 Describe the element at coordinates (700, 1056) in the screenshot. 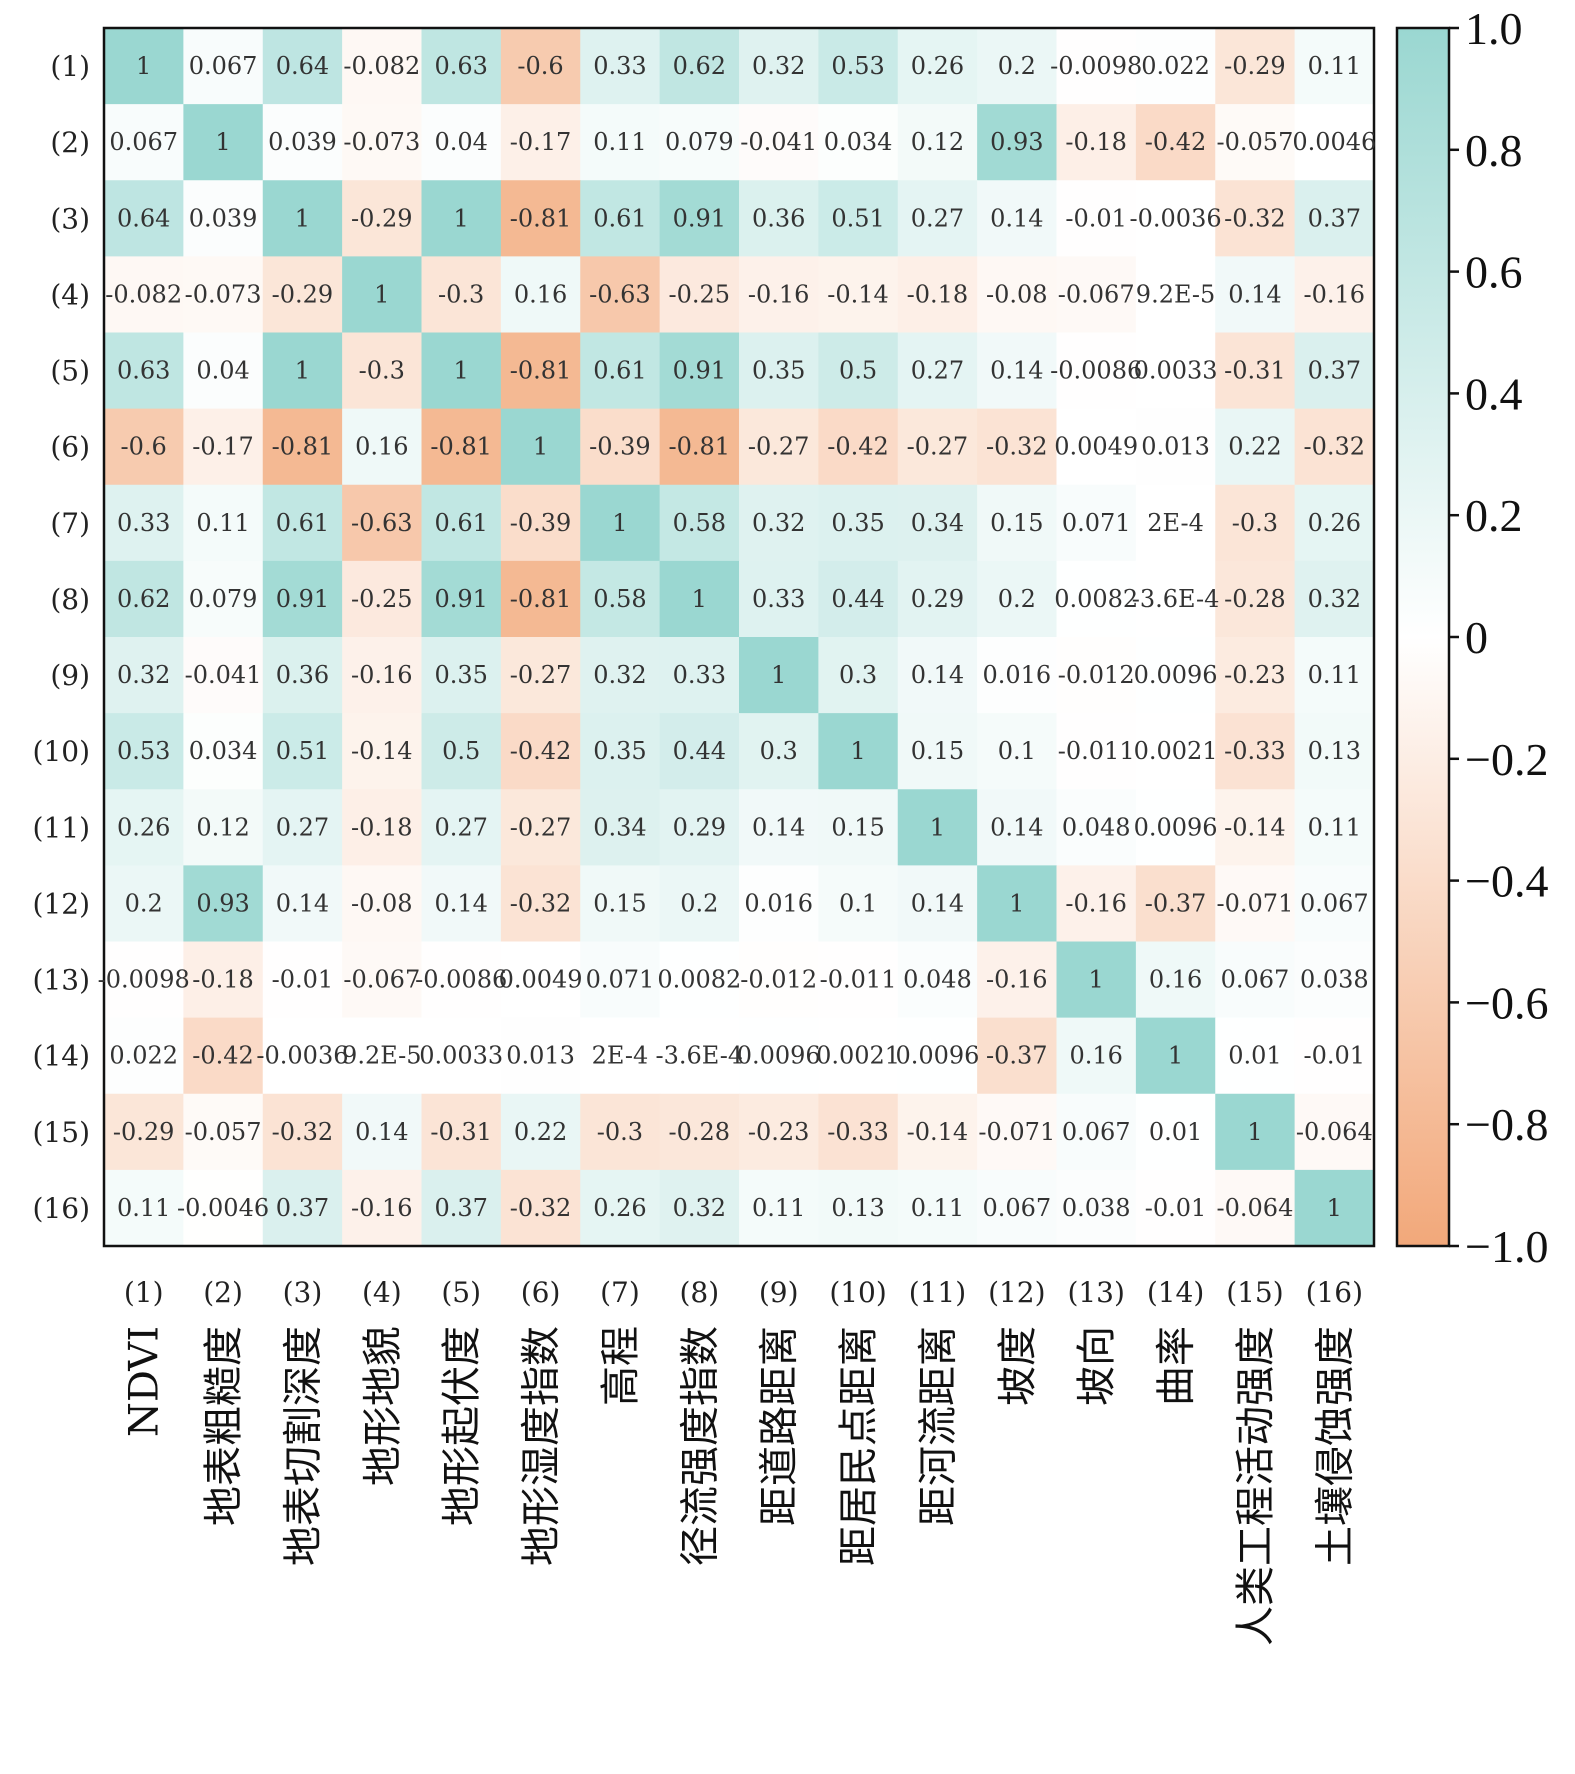

I see `cell-value-label: -3.6E-4` at that location.